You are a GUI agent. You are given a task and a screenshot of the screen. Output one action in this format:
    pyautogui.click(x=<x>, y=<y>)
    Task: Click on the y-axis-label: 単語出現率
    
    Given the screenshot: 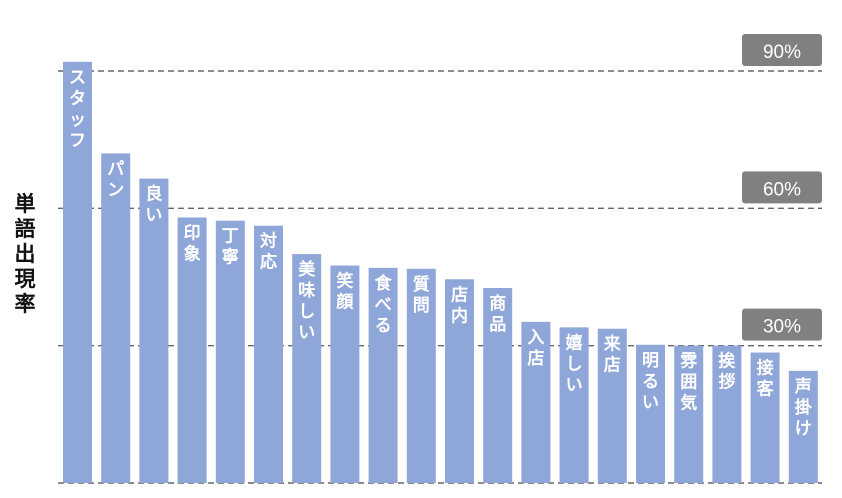 What is the action you would take?
    pyautogui.click(x=25, y=254)
    